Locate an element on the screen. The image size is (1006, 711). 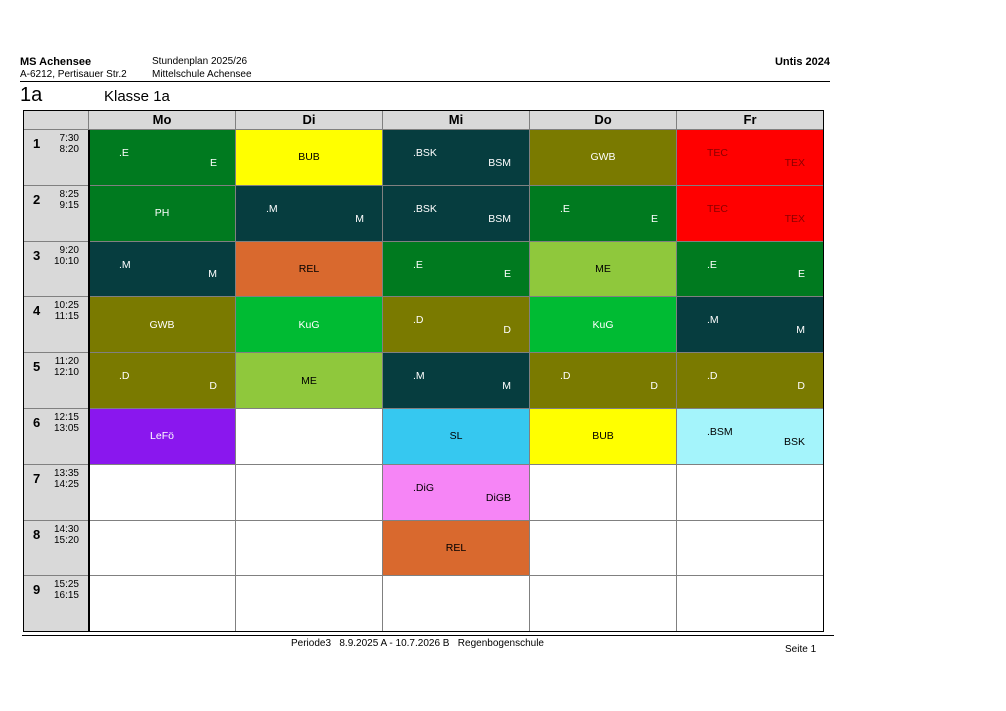
period-time: 13:35 14:25 is located at coordinates (66, 479).